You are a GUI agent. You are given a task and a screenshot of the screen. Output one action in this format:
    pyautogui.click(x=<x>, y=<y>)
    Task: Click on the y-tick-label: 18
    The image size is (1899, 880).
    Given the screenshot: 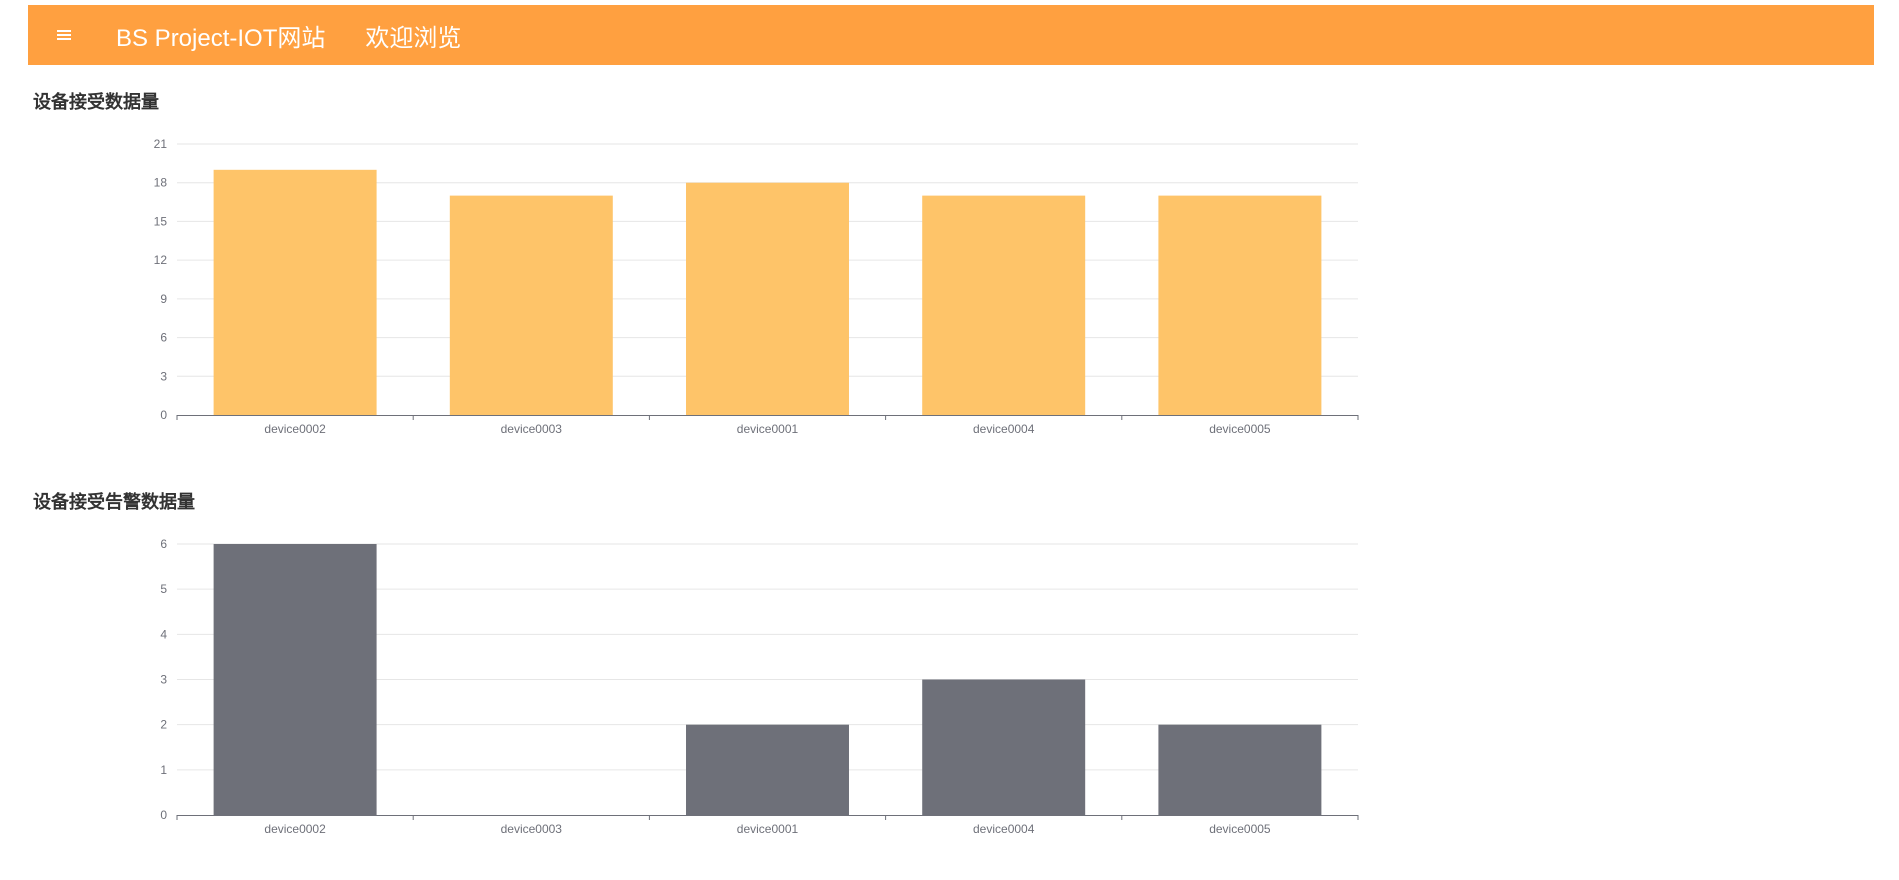 What is the action you would take?
    pyautogui.click(x=161, y=183)
    